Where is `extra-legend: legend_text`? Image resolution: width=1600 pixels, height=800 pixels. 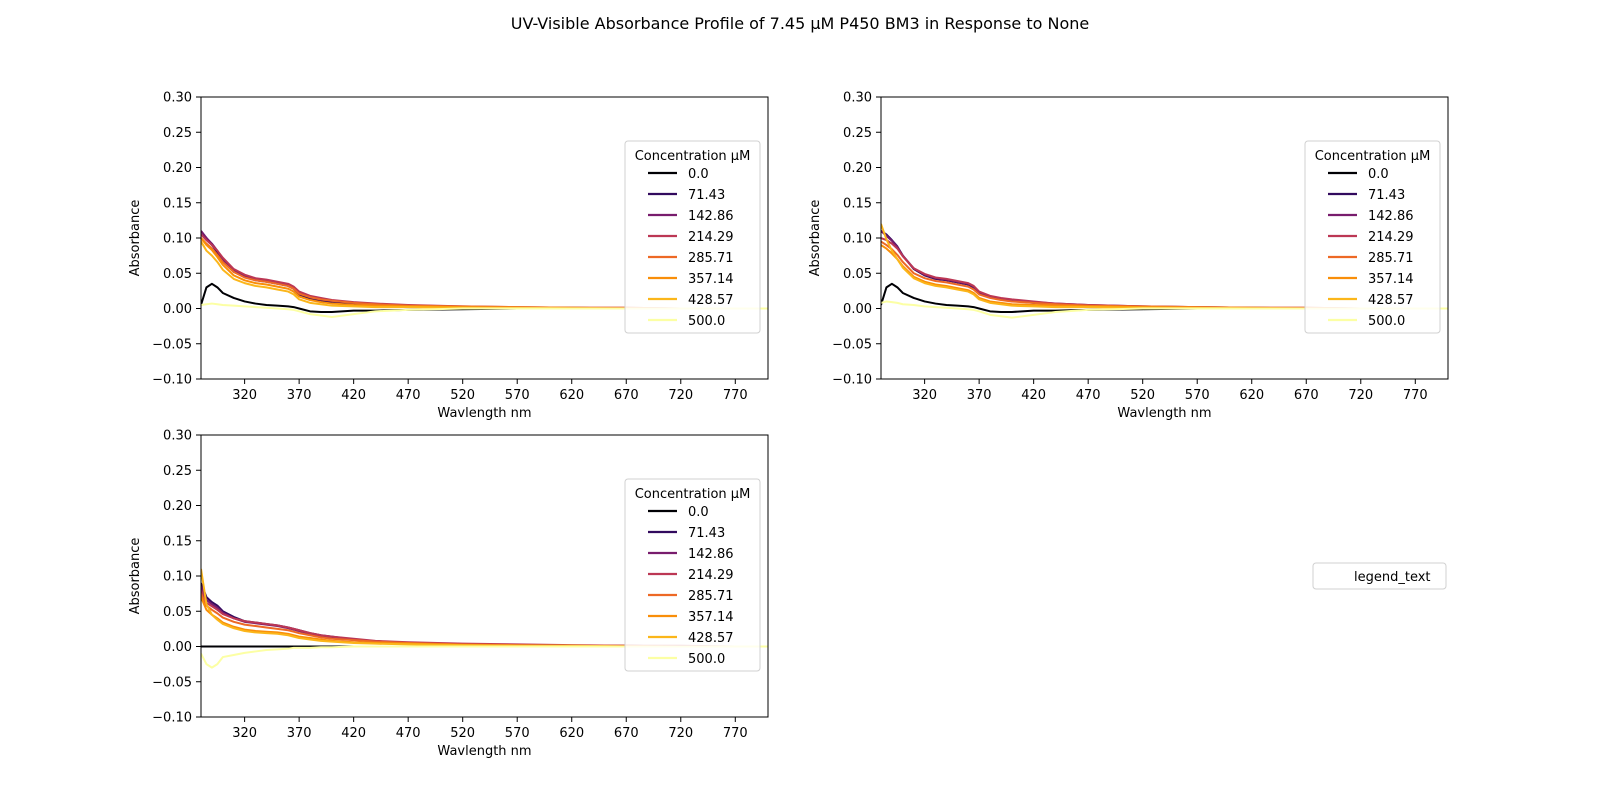
extra-legend: legend_text is located at coordinates (1379, 576).